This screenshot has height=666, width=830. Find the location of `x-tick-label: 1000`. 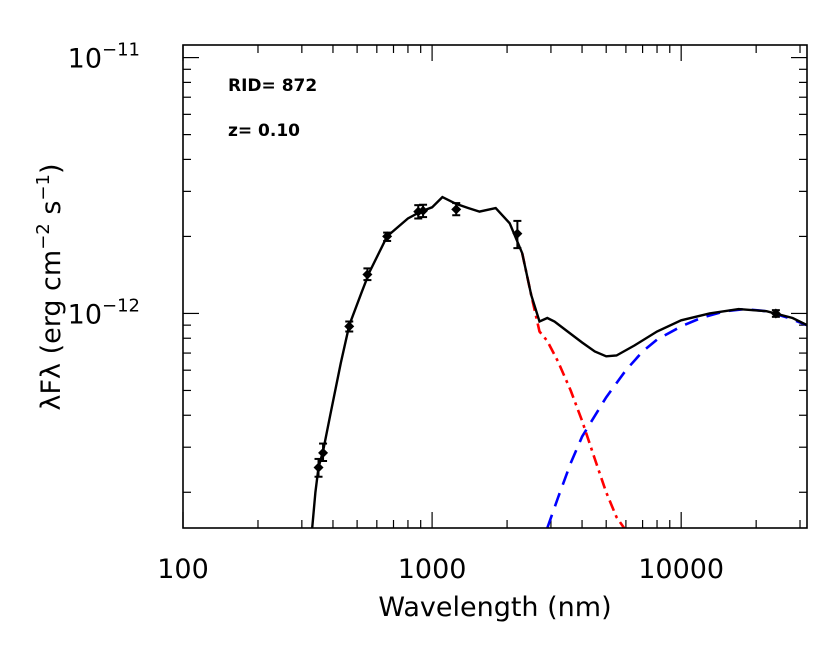

x-tick-label: 1000 is located at coordinates (432, 569).